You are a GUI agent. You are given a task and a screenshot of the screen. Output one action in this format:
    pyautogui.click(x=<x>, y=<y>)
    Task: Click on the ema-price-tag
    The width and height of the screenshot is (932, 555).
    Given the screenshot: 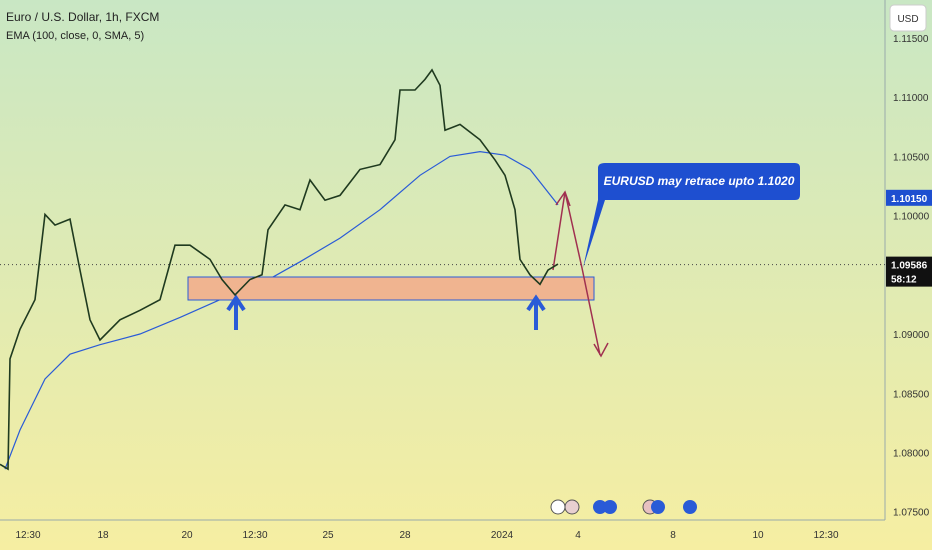 What is the action you would take?
    pyautogui.click(x=909, y=197)
    